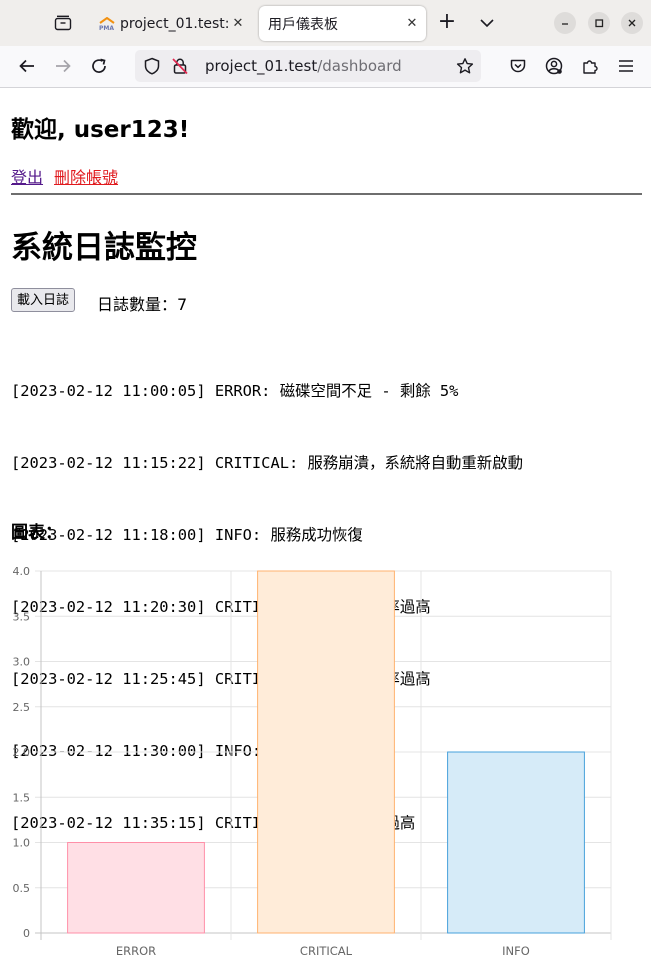  I want to click on x-tick-label: INFO, so click(516, 951).